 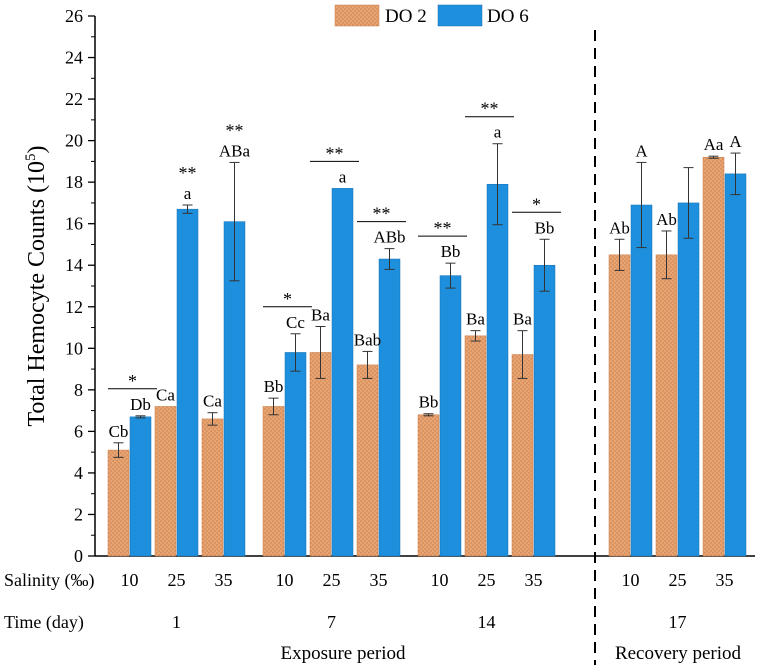 I want to click on salinity-row-label: Salinity (‰), so click(x=49, y=580).